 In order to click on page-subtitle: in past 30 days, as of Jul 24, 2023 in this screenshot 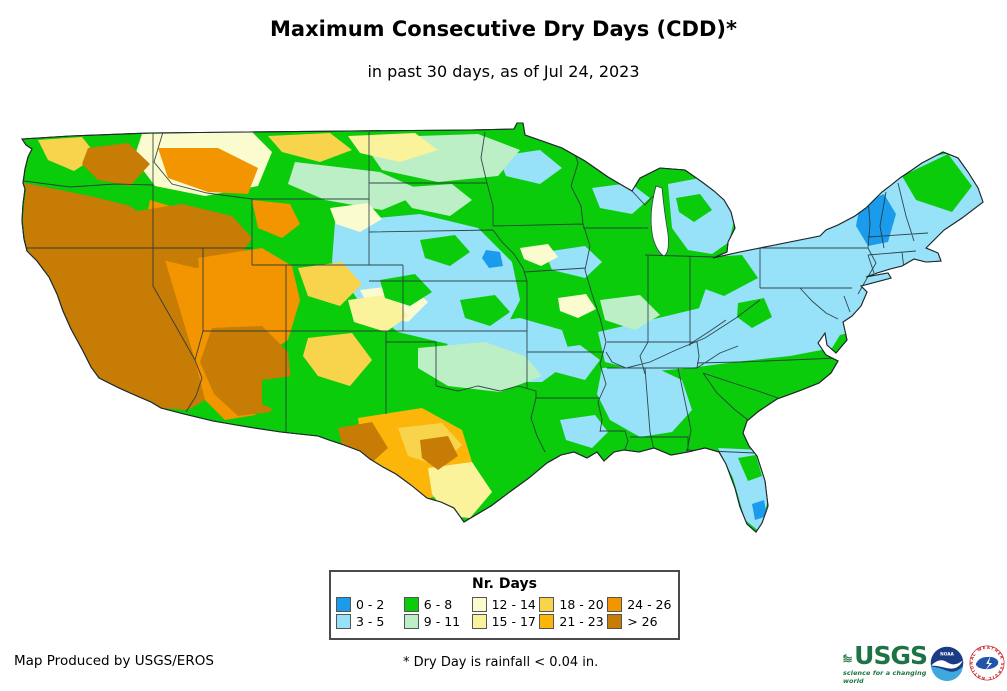, I will do `click(503, 71)`.